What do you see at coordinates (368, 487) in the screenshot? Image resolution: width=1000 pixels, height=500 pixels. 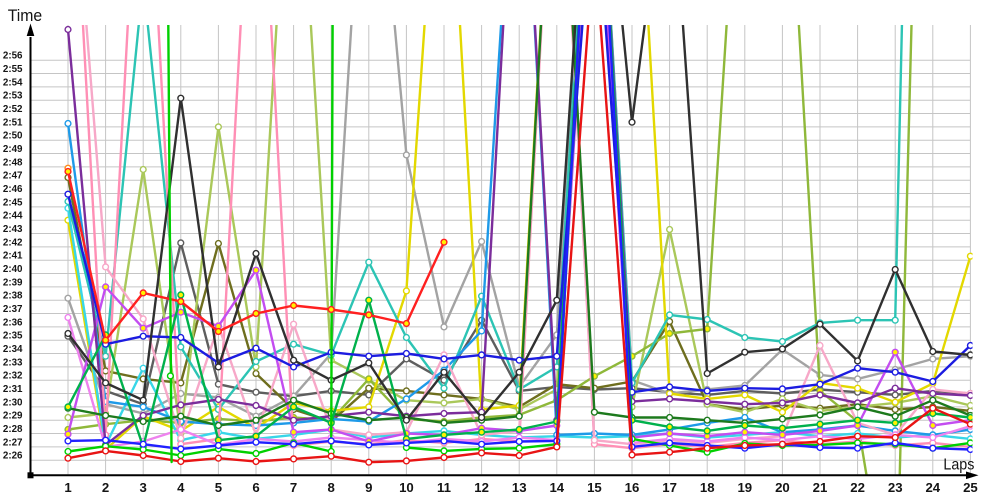 I see `svg-text: 9` at bounding box center [368, 487].